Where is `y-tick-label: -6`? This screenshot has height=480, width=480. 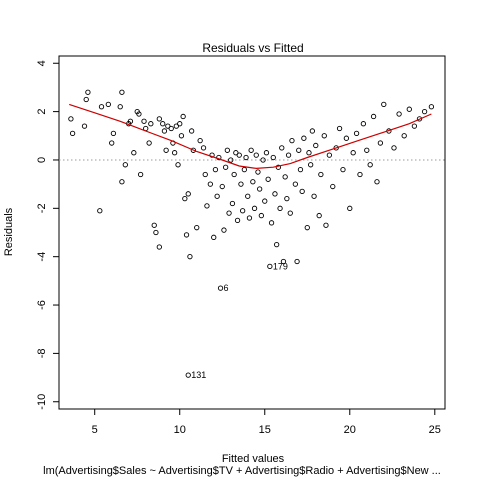 y-tick-label: -6 is located at coordinates (42, 305).